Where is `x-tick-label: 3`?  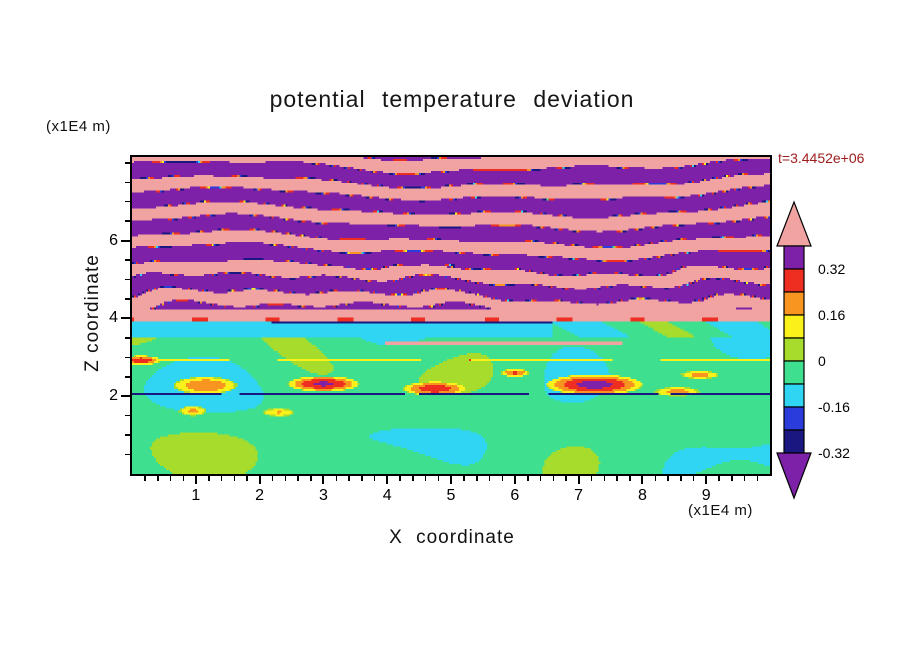 x-tick-label: 3 is located at coordinates (323, 495).